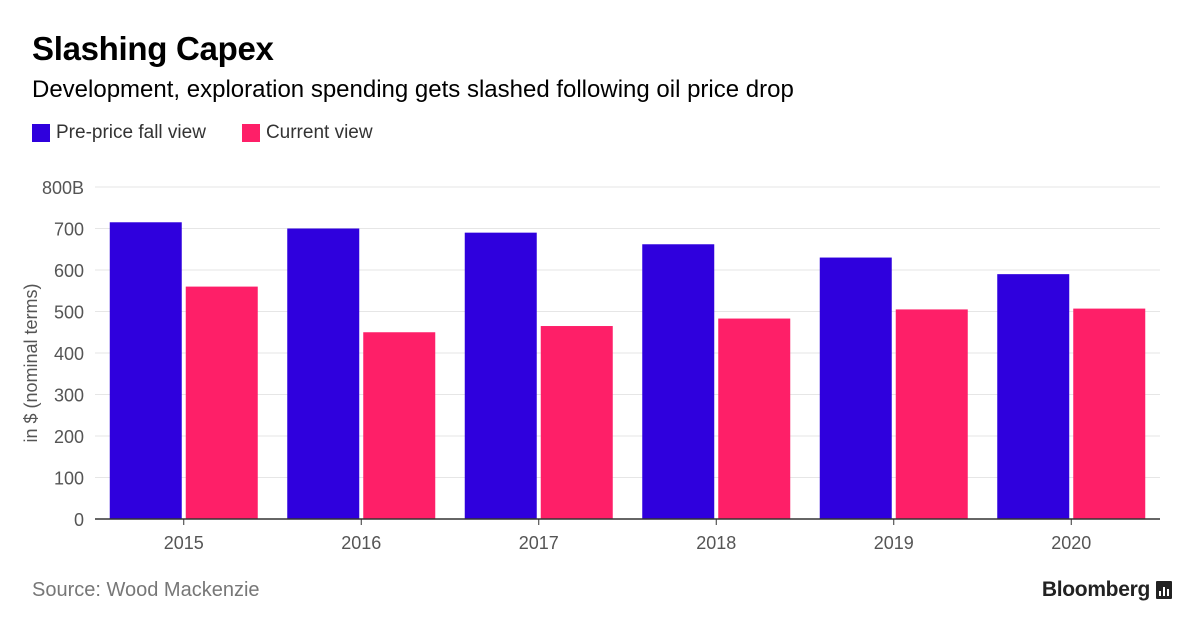  I want to click on bar-current-2017, so click(576, 422).